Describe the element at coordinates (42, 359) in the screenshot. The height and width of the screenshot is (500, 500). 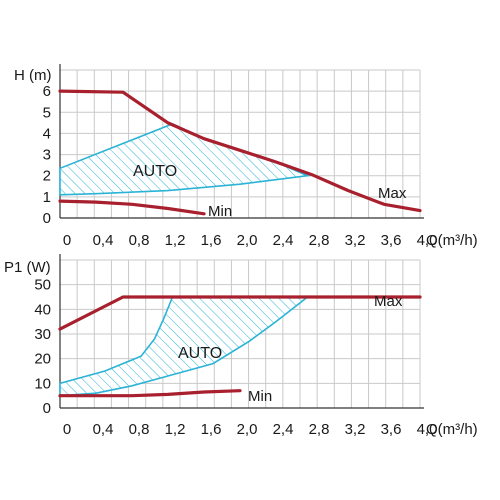
I see `y-tick-label: 20` at that location.